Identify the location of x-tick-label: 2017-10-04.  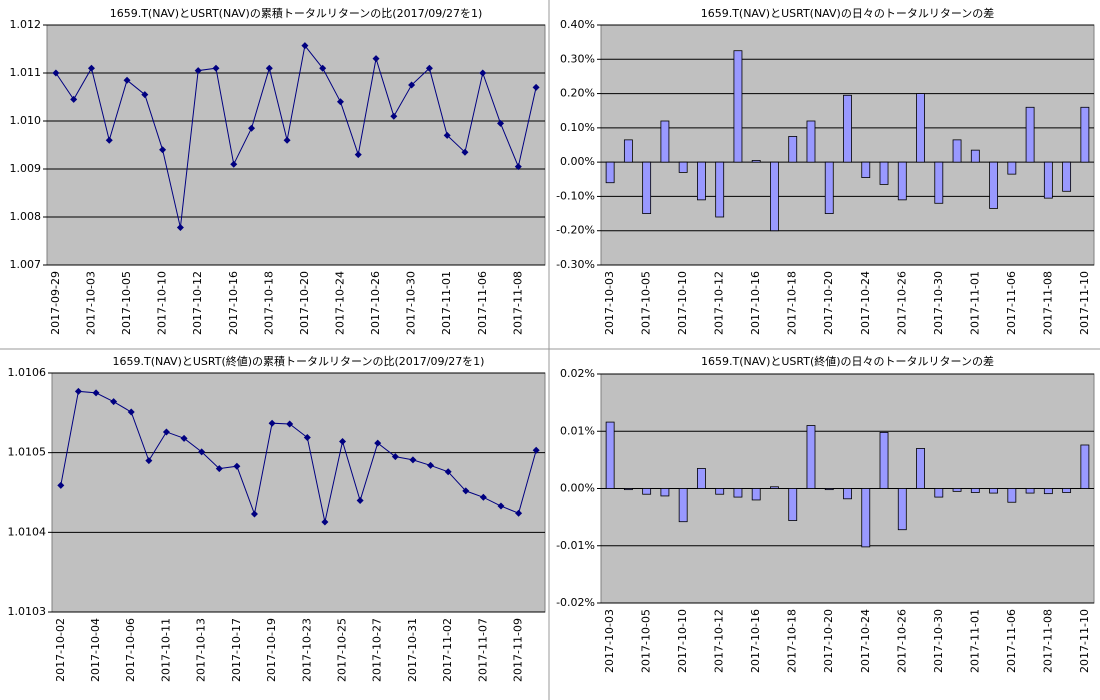
(95, 650).